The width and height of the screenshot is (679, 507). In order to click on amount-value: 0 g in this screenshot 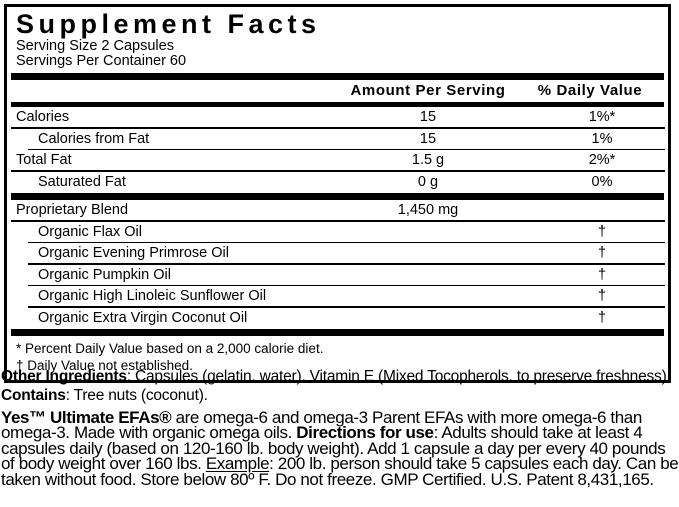, I will do `click(428, 181)`.